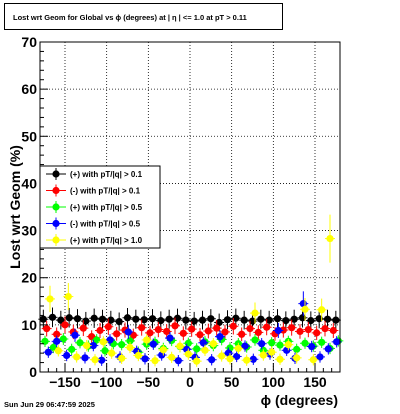 This screenshot has width=400, height=414. I want to click on x-tick-label: −50, so click(148, 382).